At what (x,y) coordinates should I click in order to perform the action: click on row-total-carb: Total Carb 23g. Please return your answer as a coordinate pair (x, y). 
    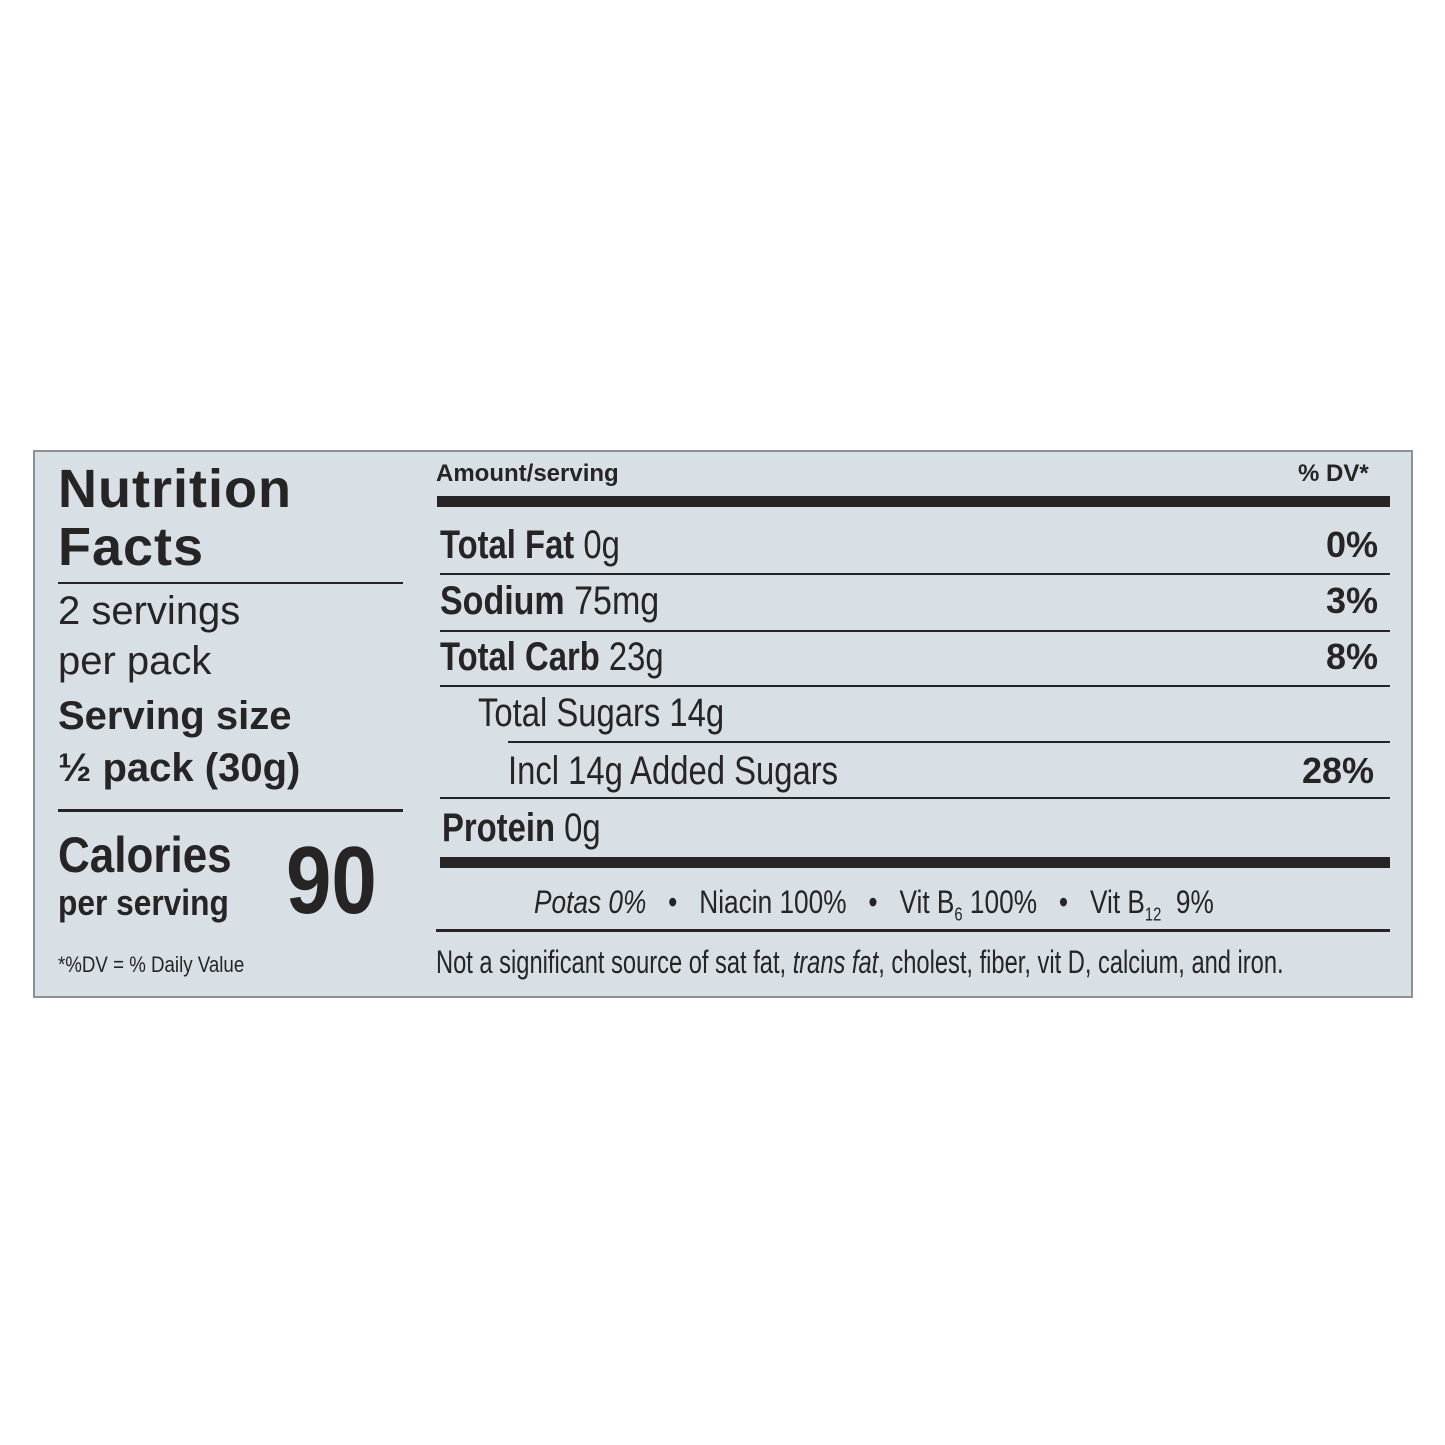
    Looking at the image, I should click on (576, 657).